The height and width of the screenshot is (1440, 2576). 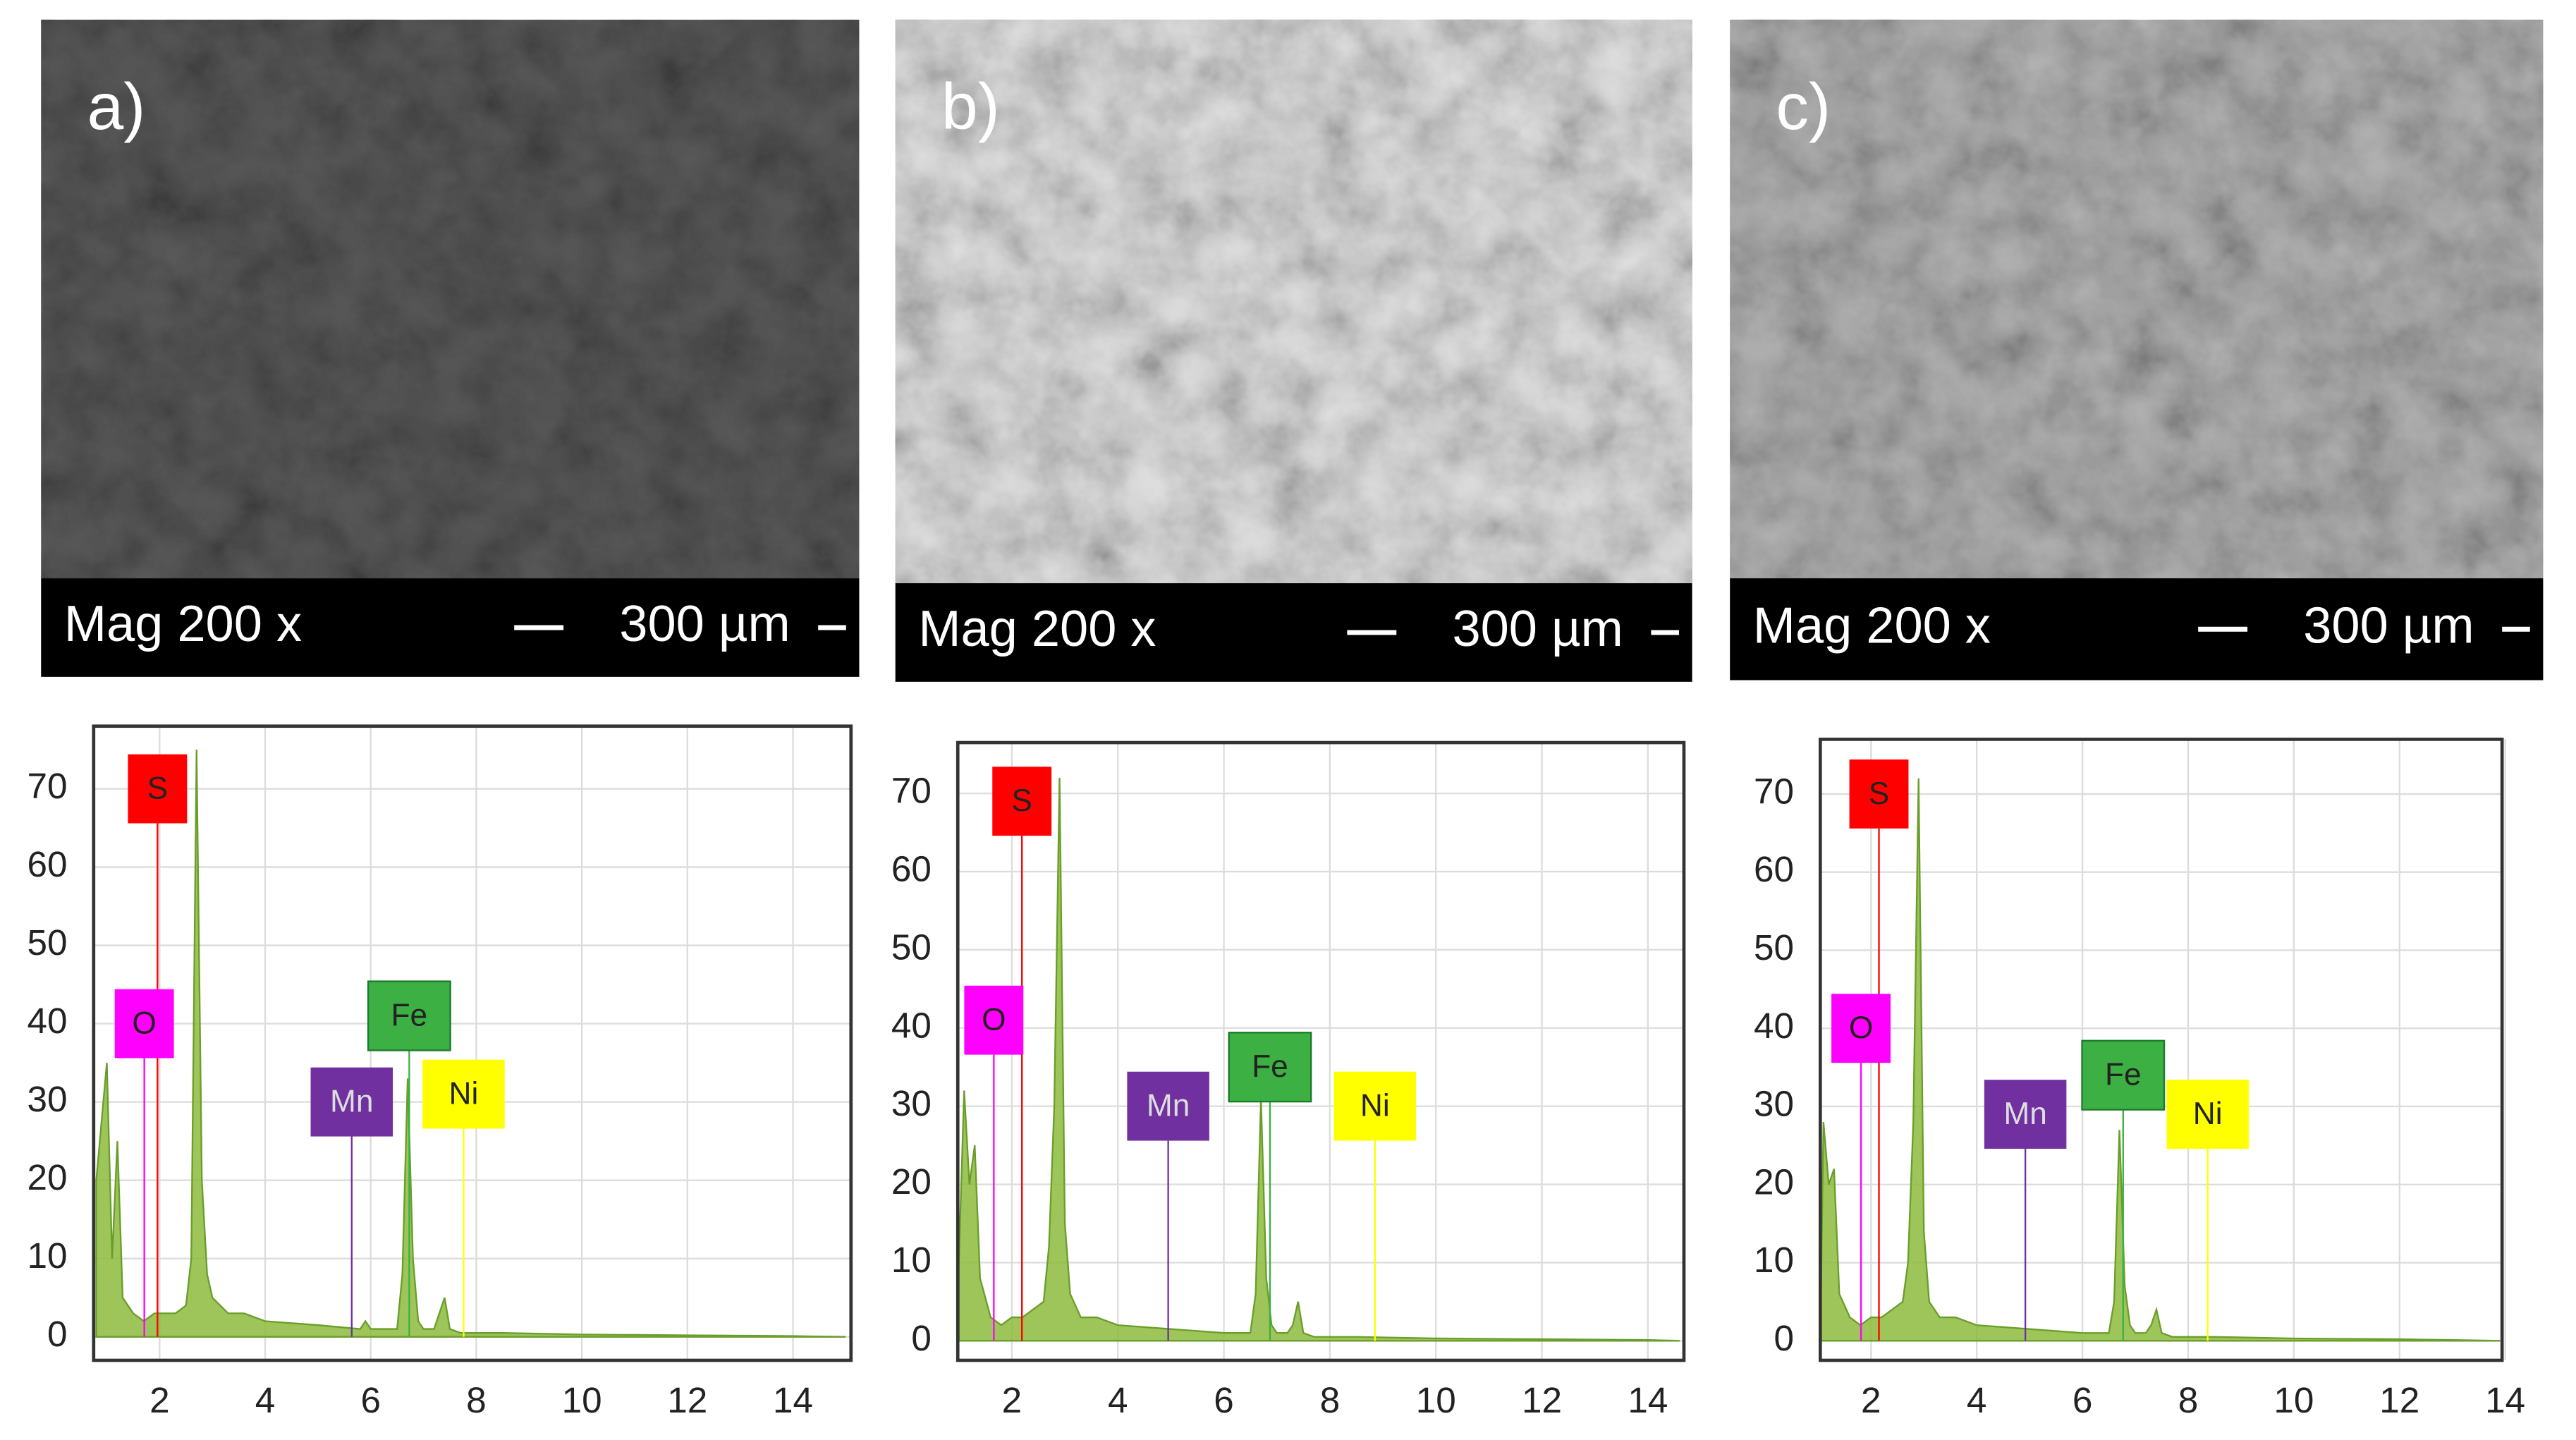 I want to click on panel-label: c), so click(x=1804, y=107).